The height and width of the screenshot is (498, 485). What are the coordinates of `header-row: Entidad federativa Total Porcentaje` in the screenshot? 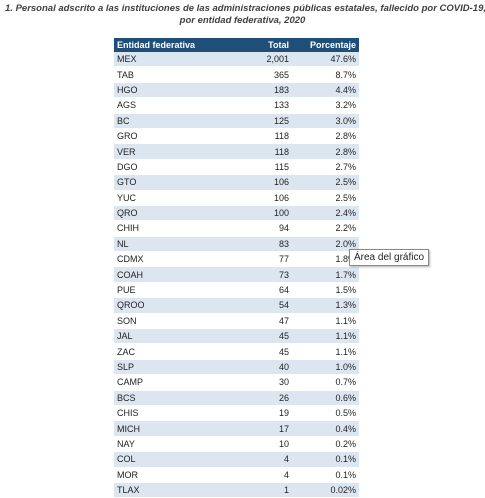 It's located at (236, 45).